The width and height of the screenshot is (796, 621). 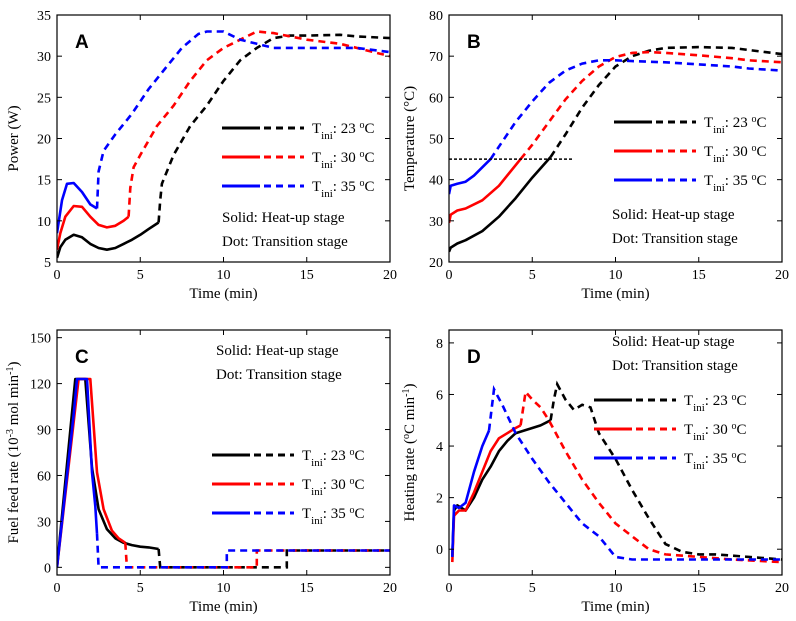 I want to click on y-label-part: Heating rate (, so click(x=410, y=480).